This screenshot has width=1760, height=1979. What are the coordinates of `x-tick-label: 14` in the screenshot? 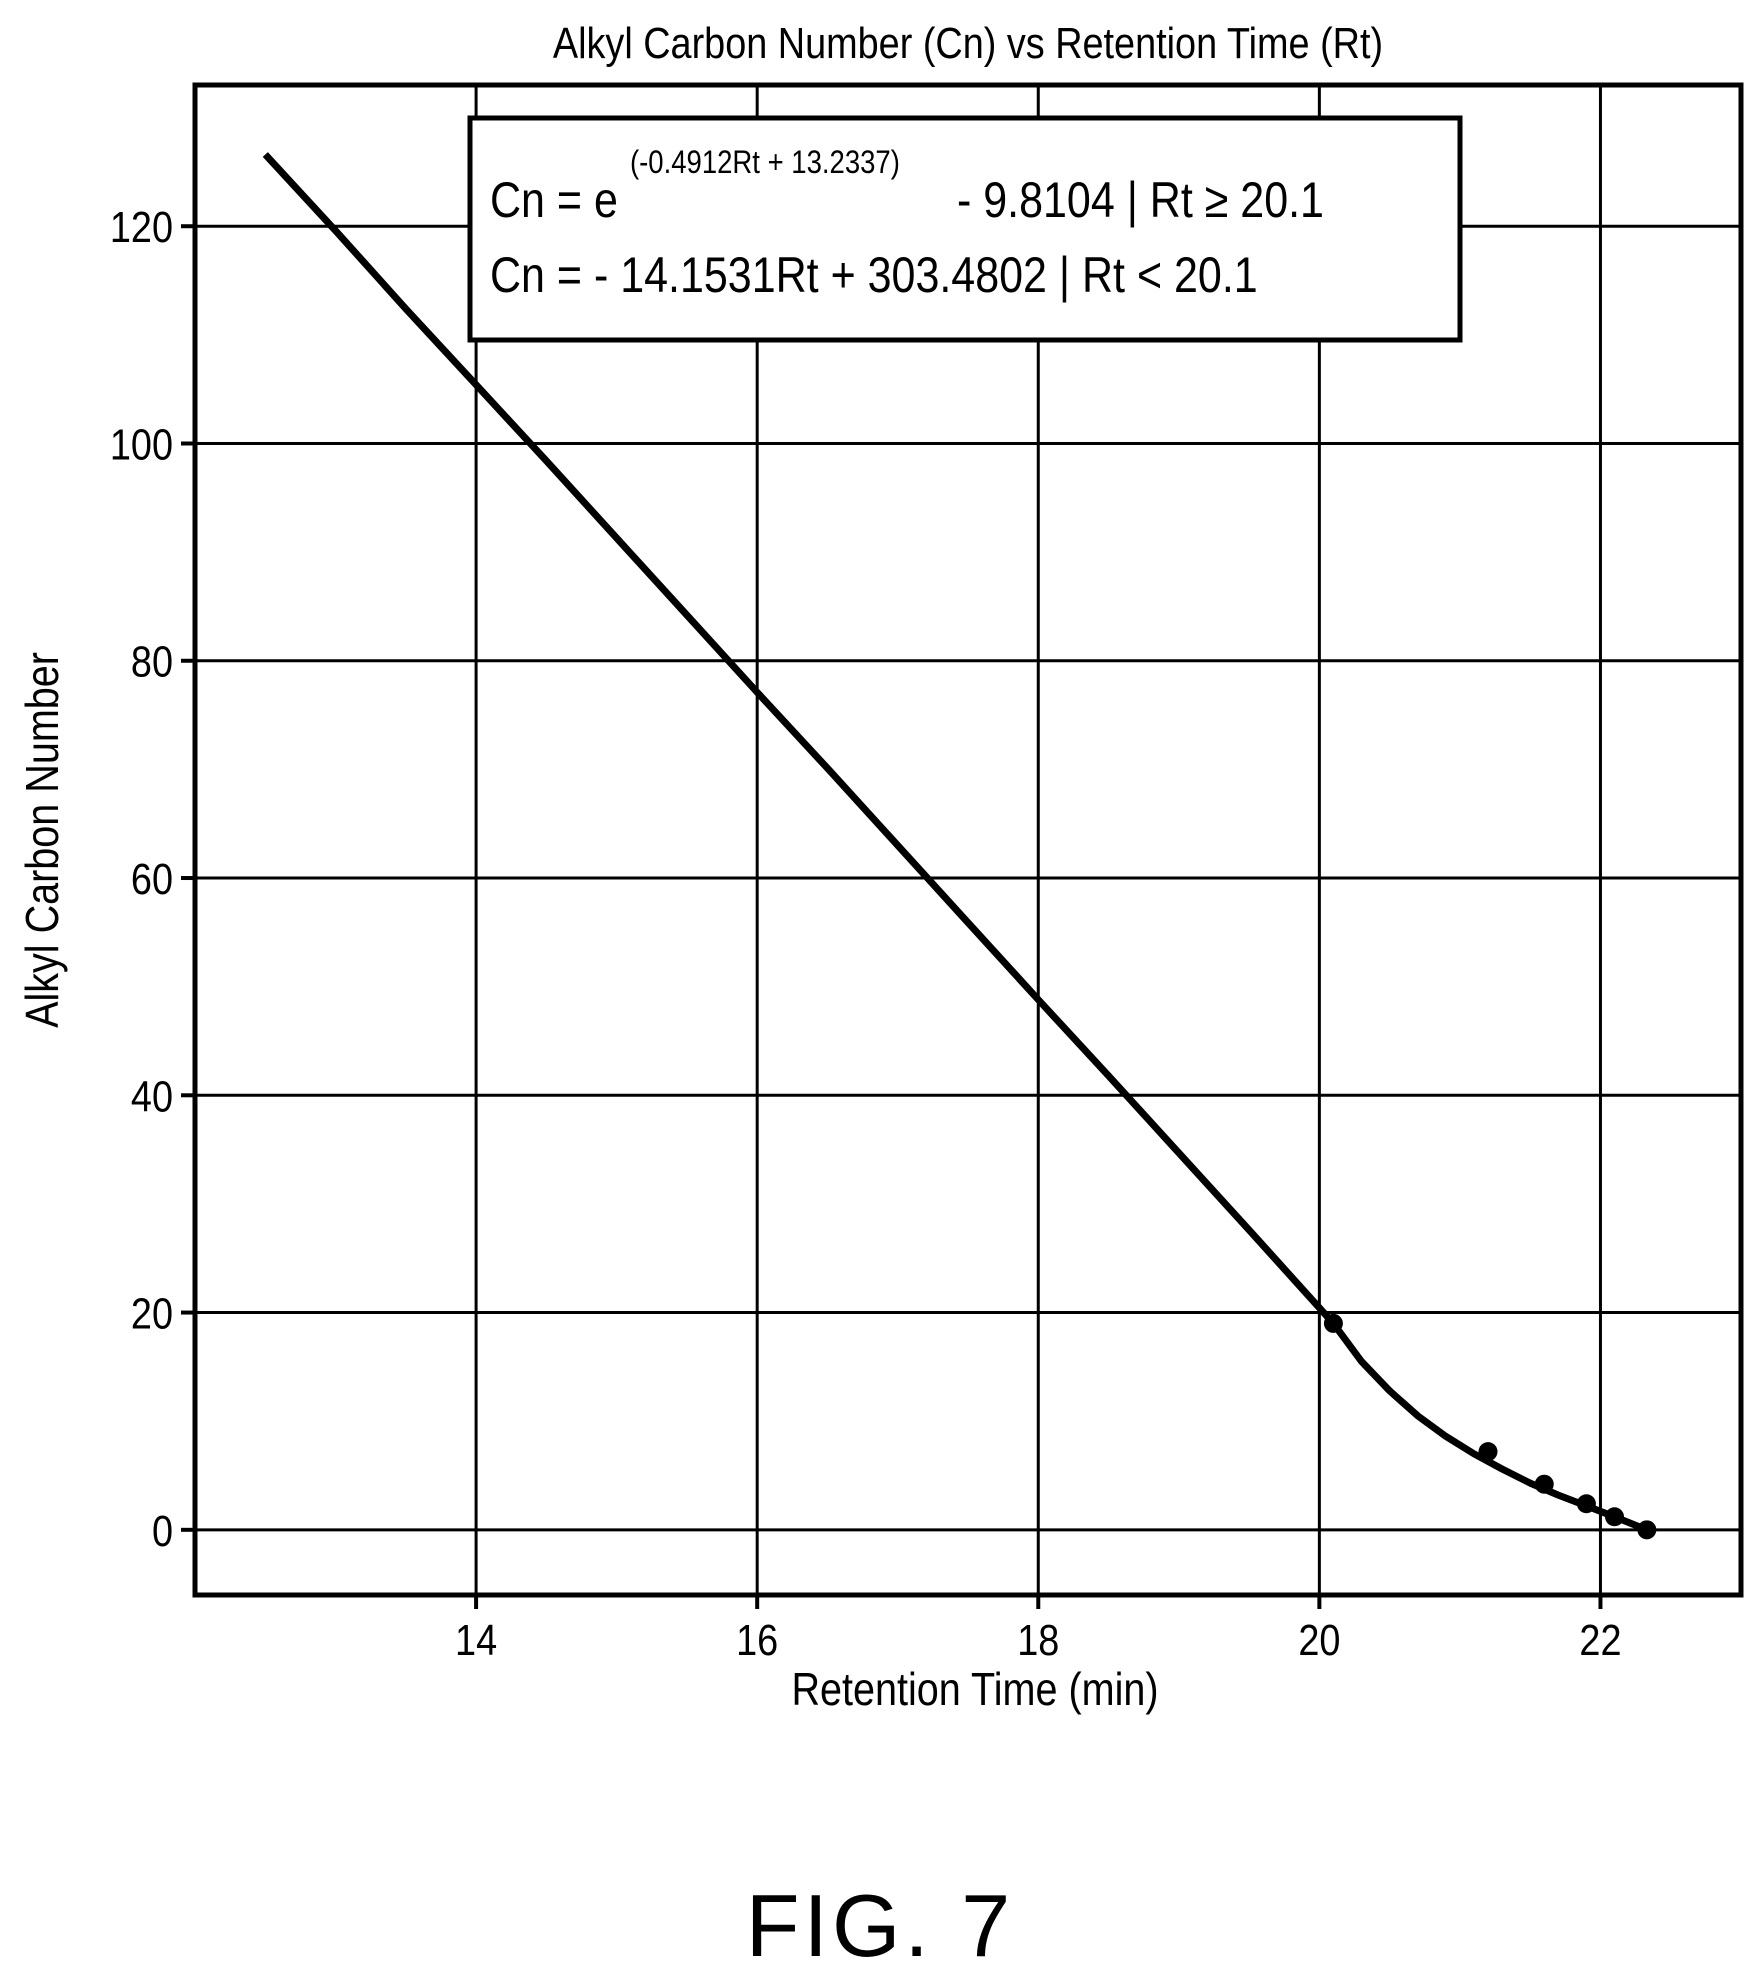 It's located at (476, 1639).